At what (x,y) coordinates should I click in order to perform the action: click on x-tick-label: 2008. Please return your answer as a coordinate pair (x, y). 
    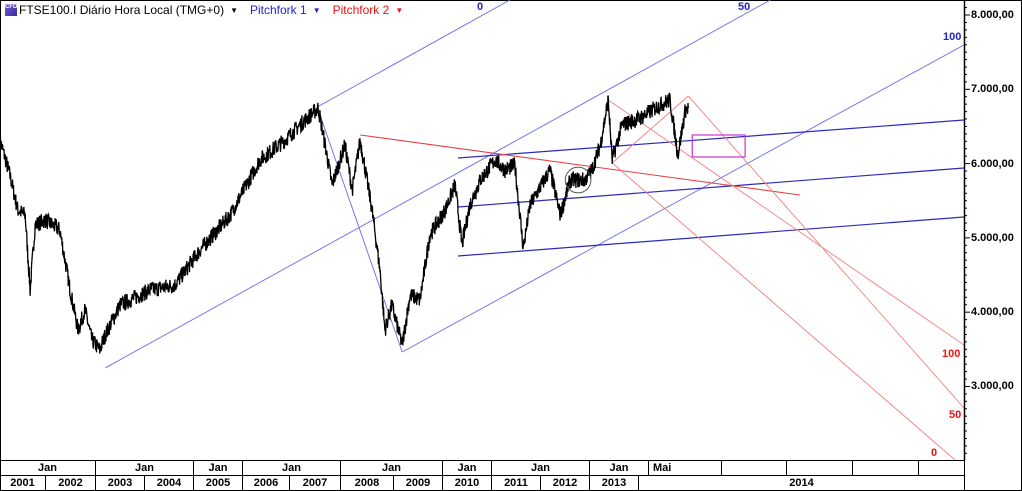
    Looking at the image, I should click on (367, 483).